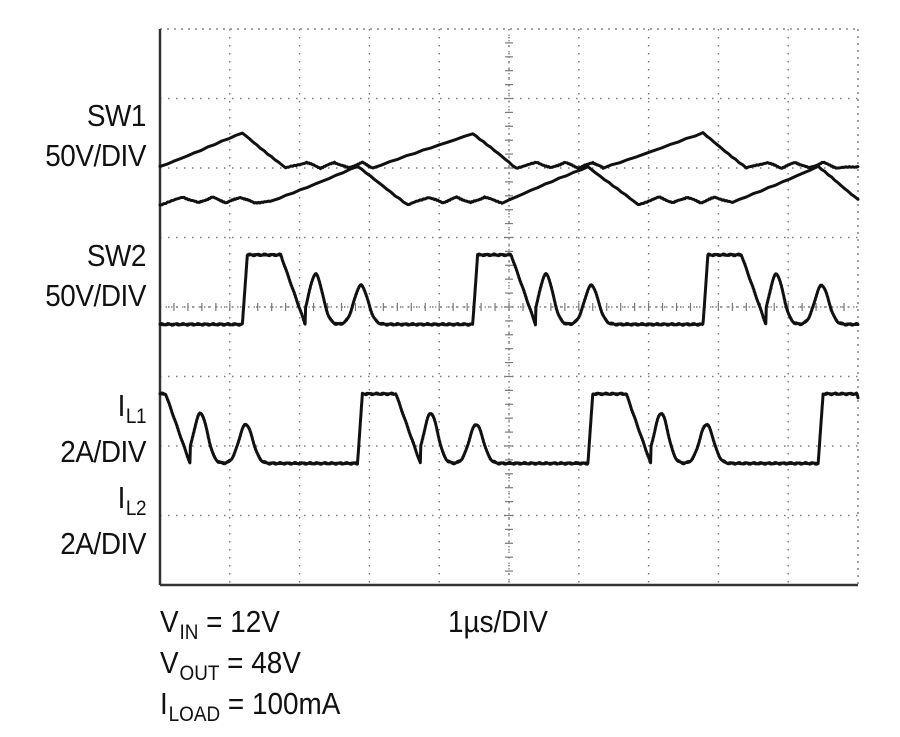  Describe the element at coordinates (103, 451) in the screenshot. I see `il1-scale: 2A/DIV` at that location.